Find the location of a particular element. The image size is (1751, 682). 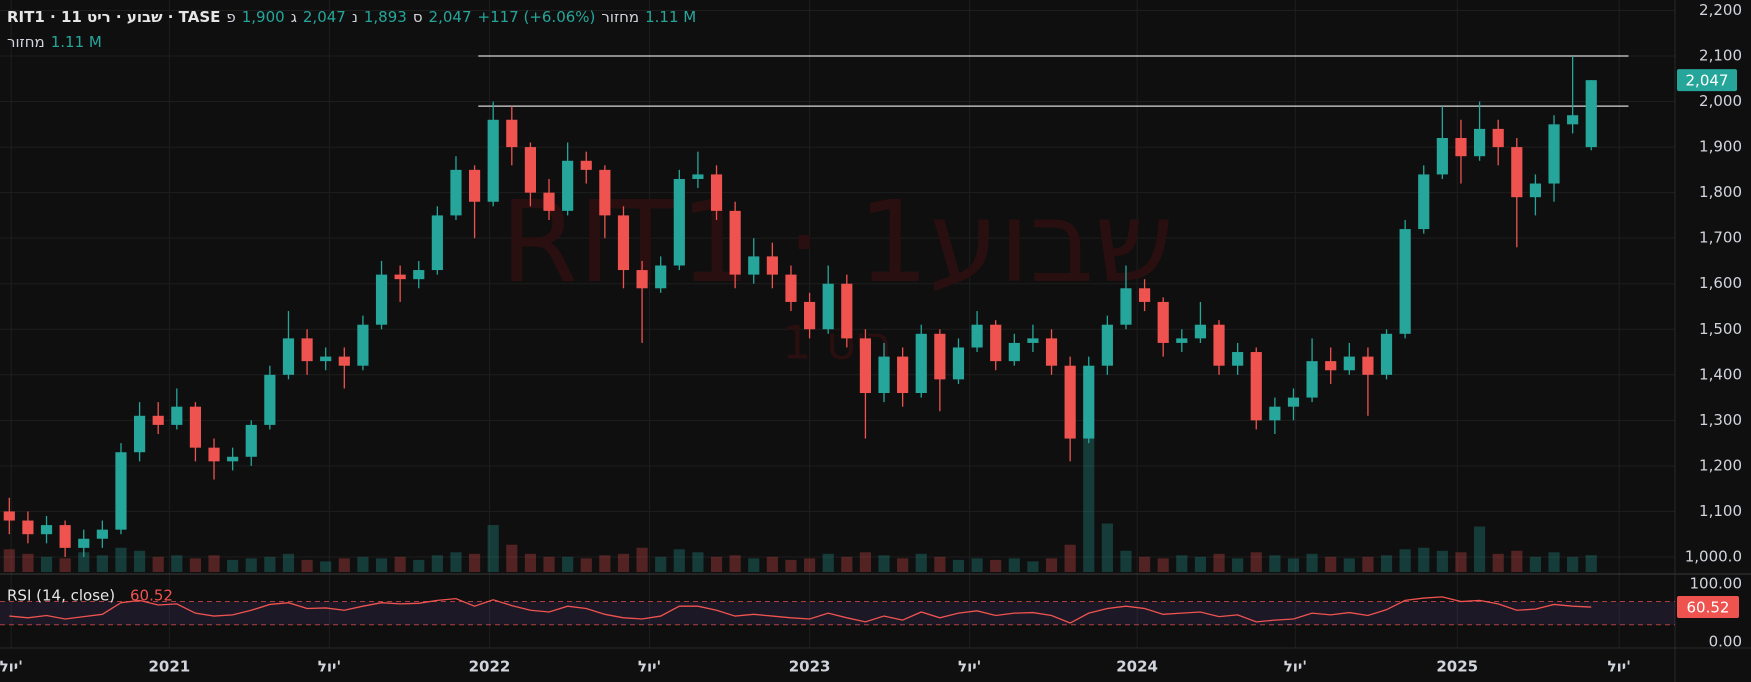

high-label: ג is located at coordinates (293, 17).